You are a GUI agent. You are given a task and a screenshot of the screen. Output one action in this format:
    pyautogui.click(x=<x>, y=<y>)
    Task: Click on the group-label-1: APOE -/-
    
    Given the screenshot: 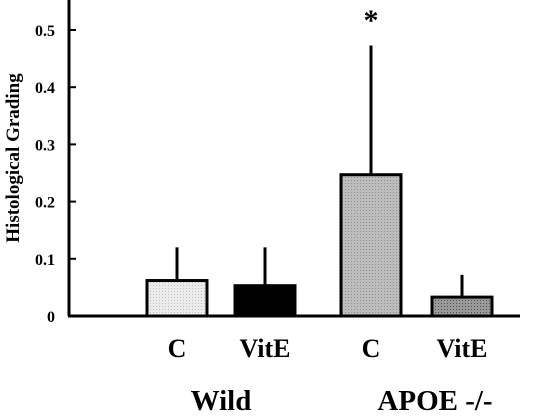 What is the action you would take?
    pyautogui.click(x=434, y=401)
    